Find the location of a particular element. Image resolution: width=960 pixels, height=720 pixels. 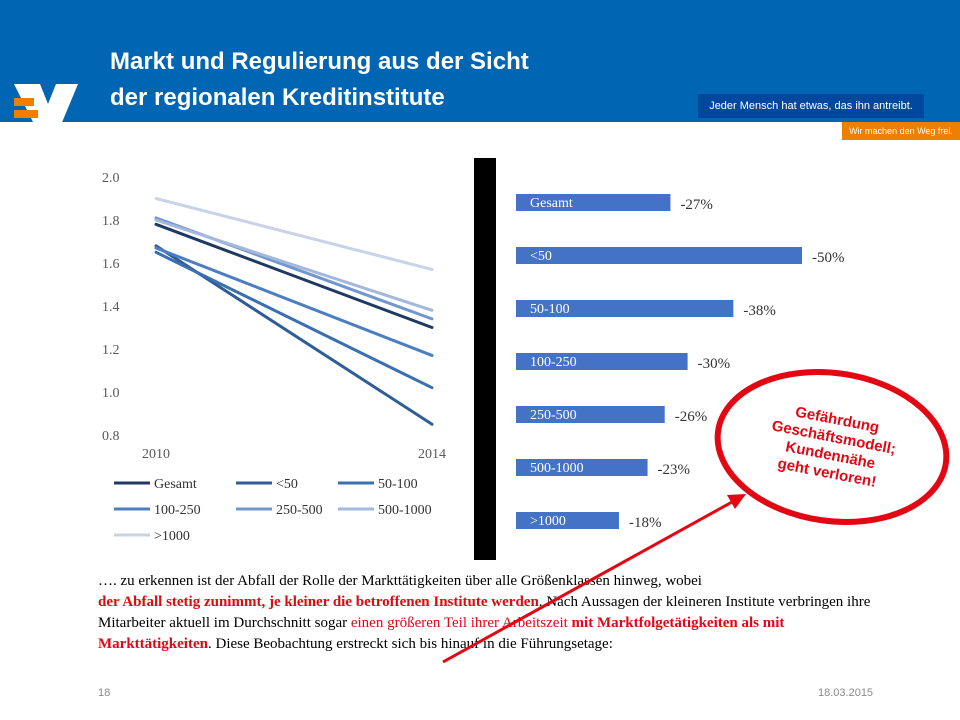

legend-label: 100-250 is located at coordinates (177, 510).